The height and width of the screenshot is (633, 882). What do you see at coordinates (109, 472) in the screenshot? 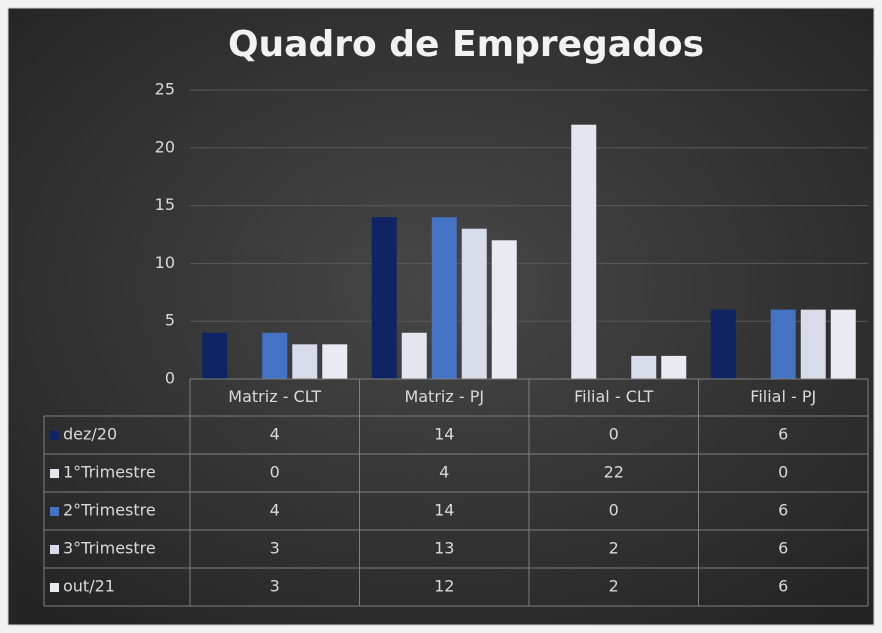
I see `legend-label: 1°Trimestre` at bounding box center [109, 472].